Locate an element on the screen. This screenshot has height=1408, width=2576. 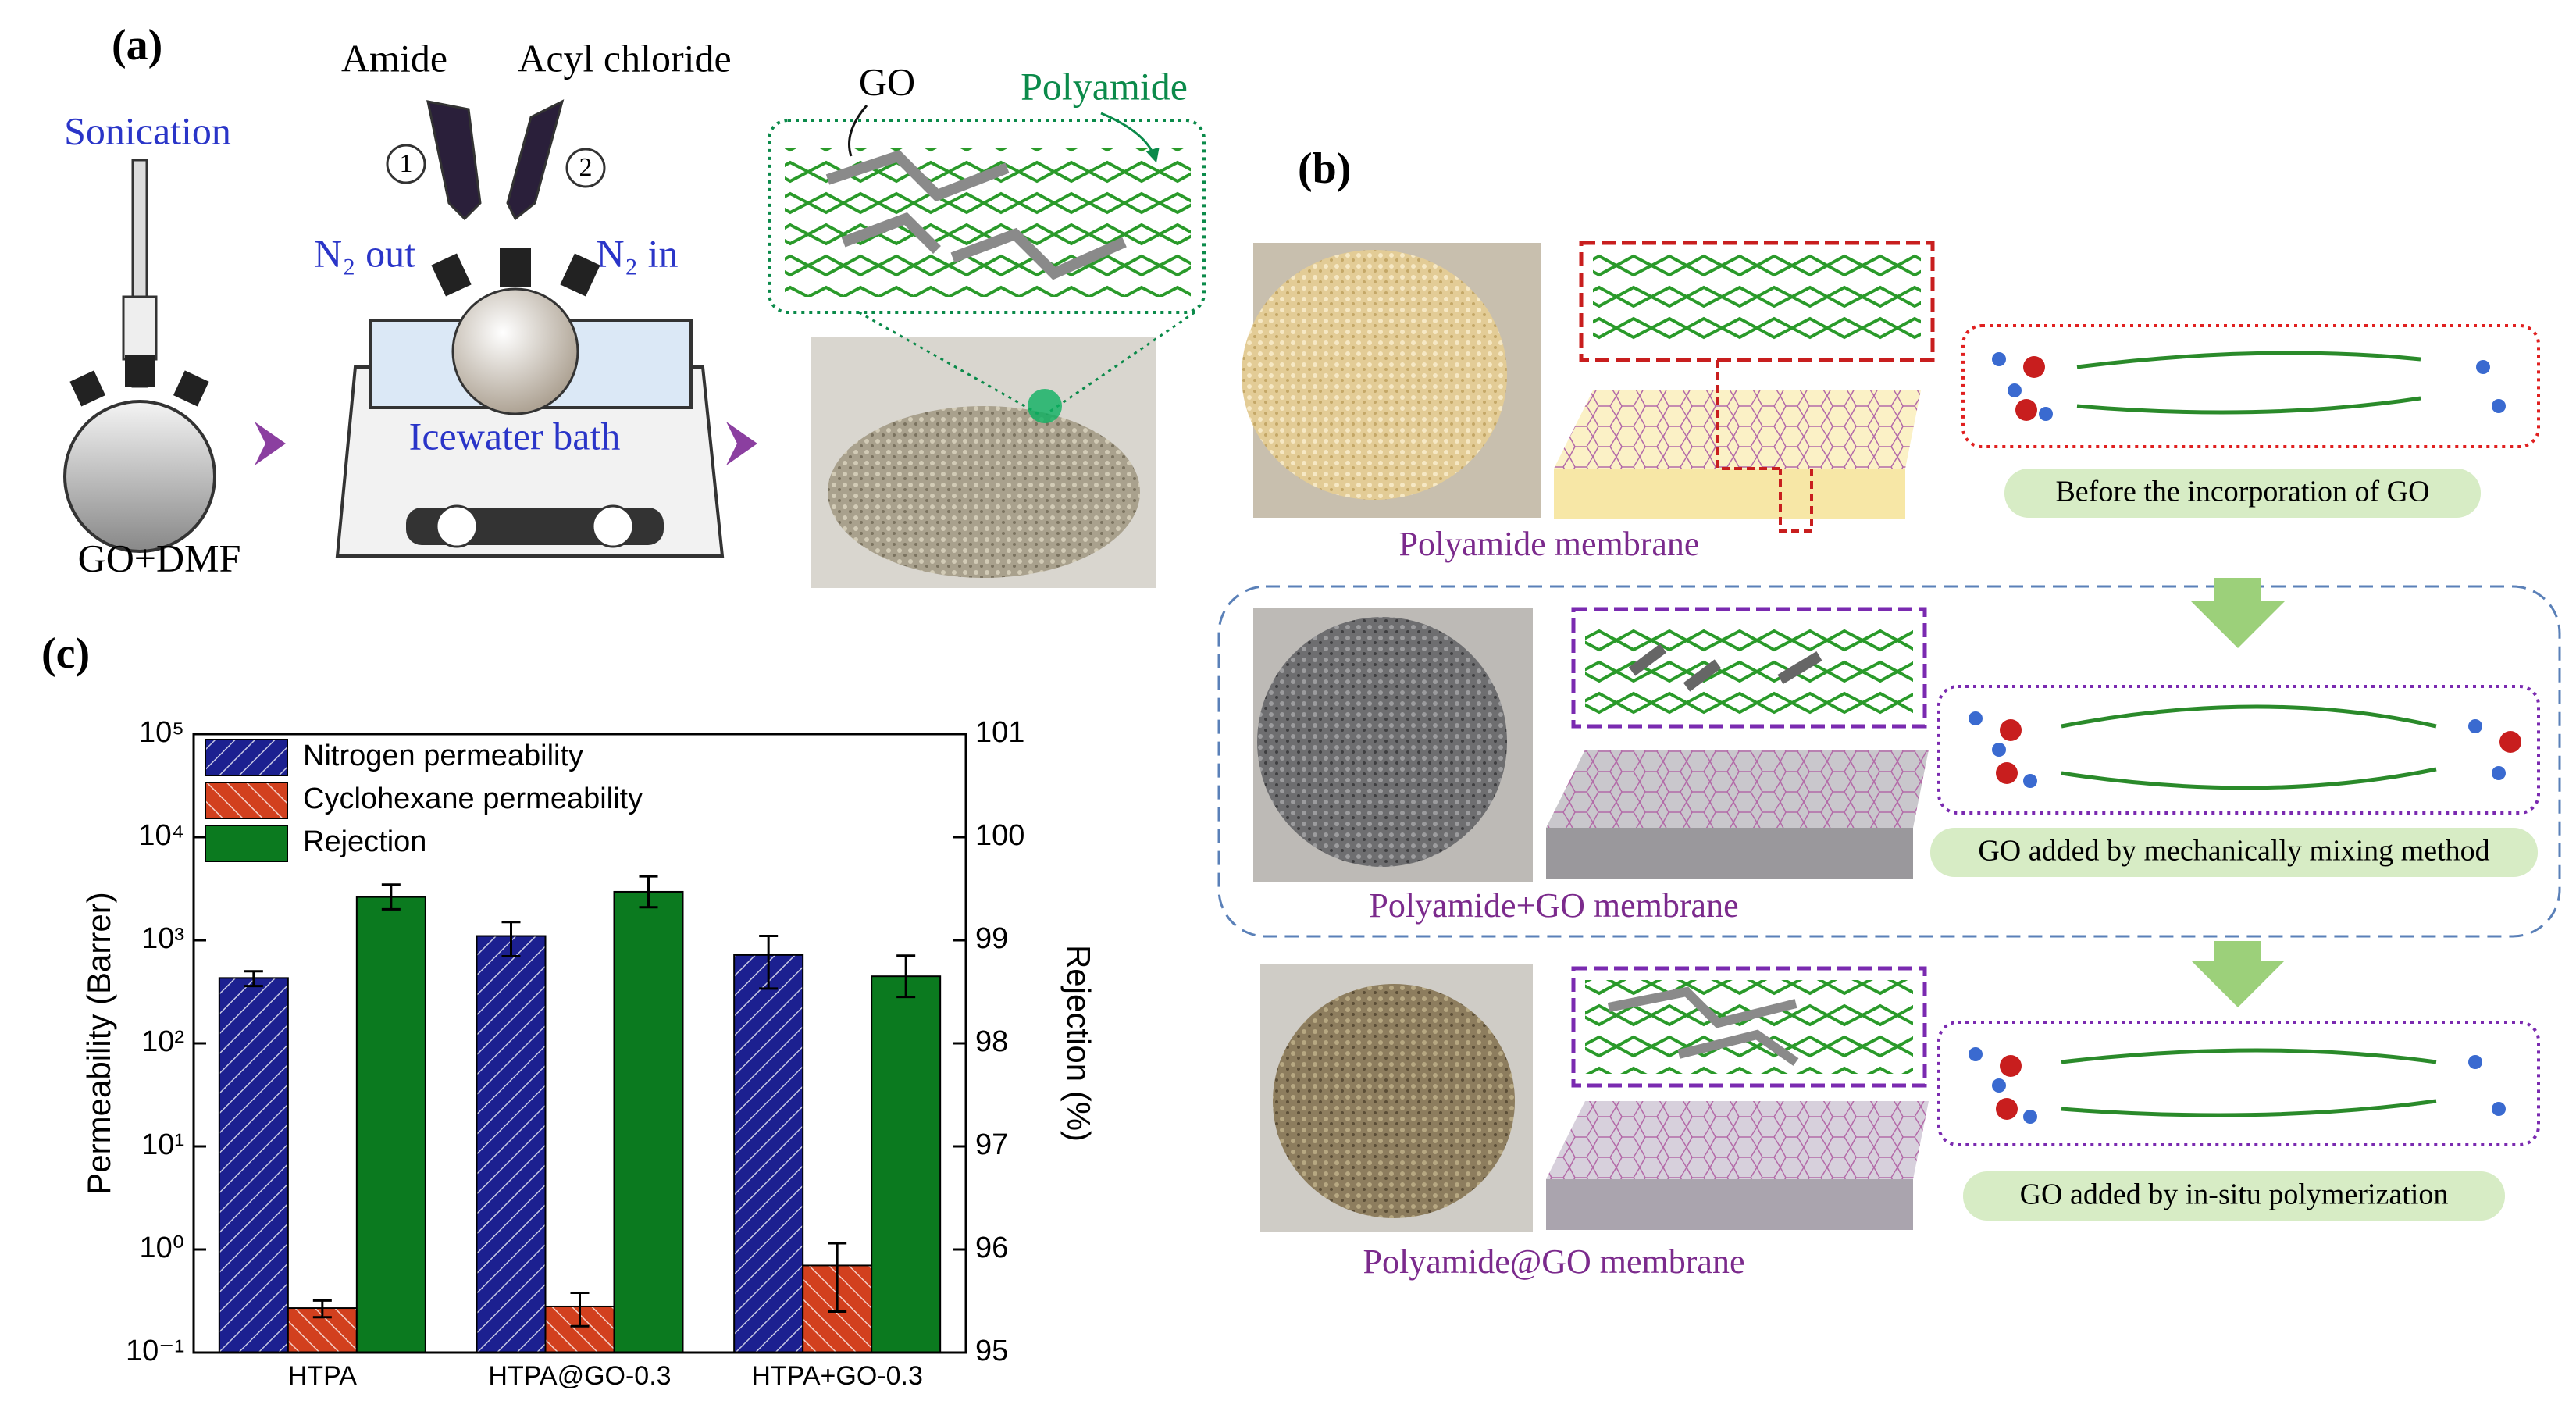
reagent-label: Acyl chloride is located at coordinates (625, 58).